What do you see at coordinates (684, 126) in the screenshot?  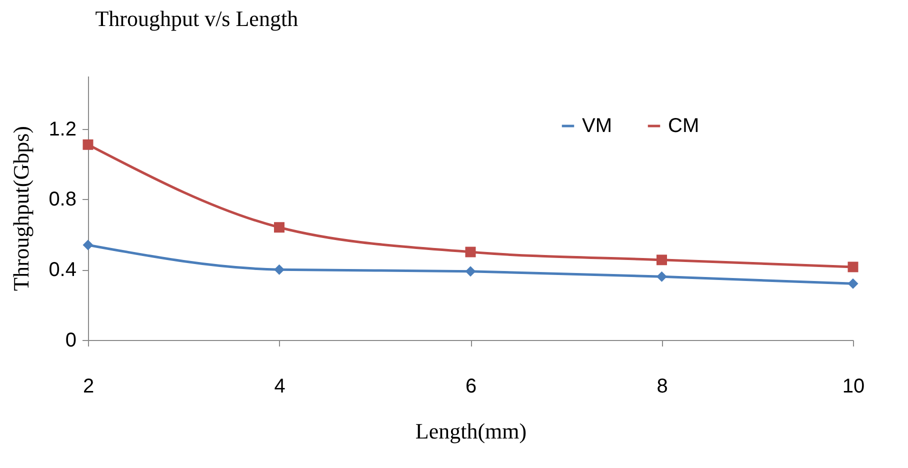 I see `legend-label: CM` at bounding box center [684, 126].